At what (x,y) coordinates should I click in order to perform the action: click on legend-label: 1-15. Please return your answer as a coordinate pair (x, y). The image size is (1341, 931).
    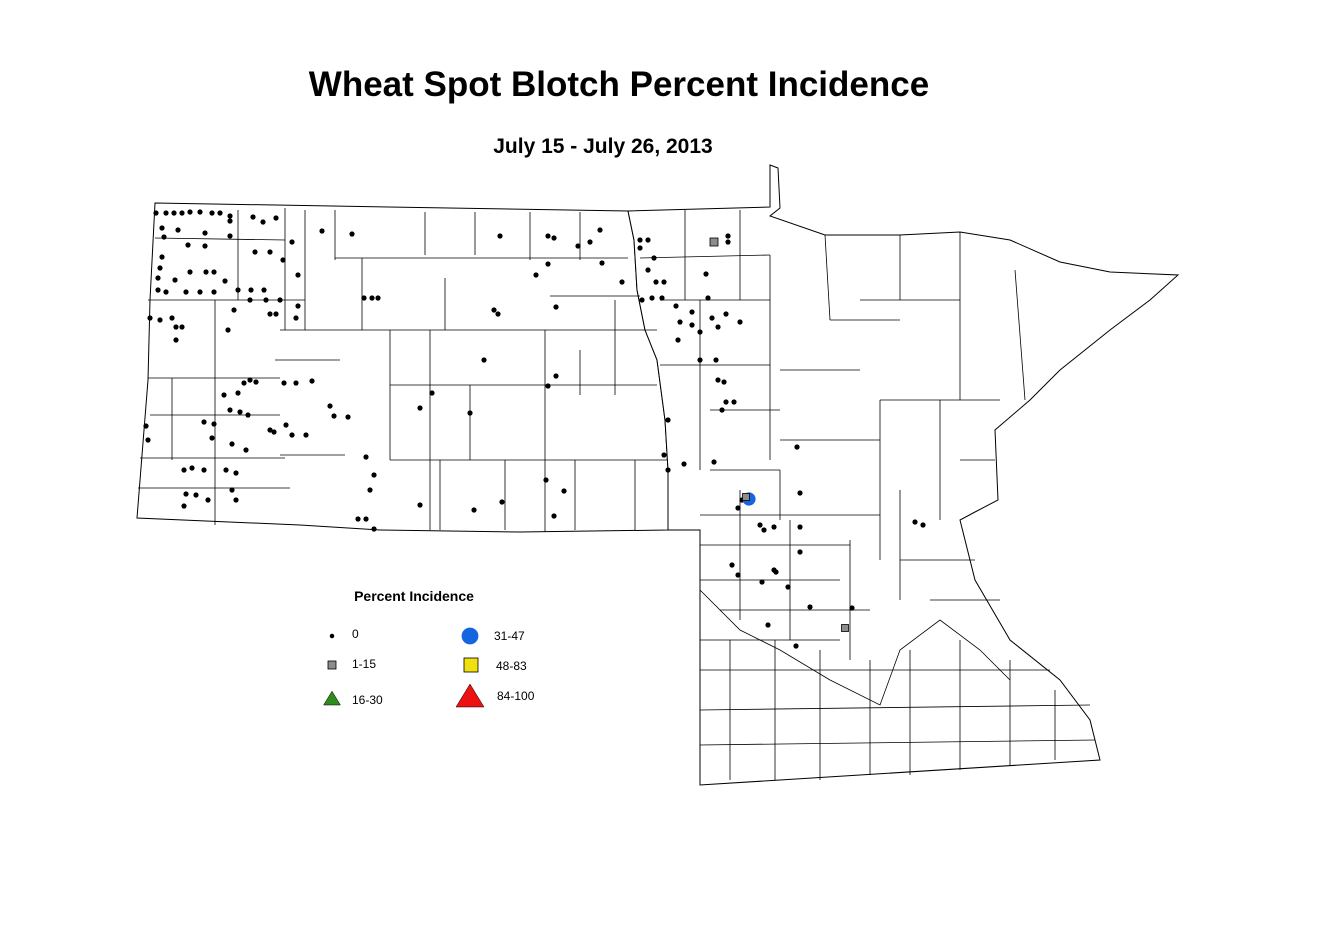
    Looking at the image, I should click on (364, 664).